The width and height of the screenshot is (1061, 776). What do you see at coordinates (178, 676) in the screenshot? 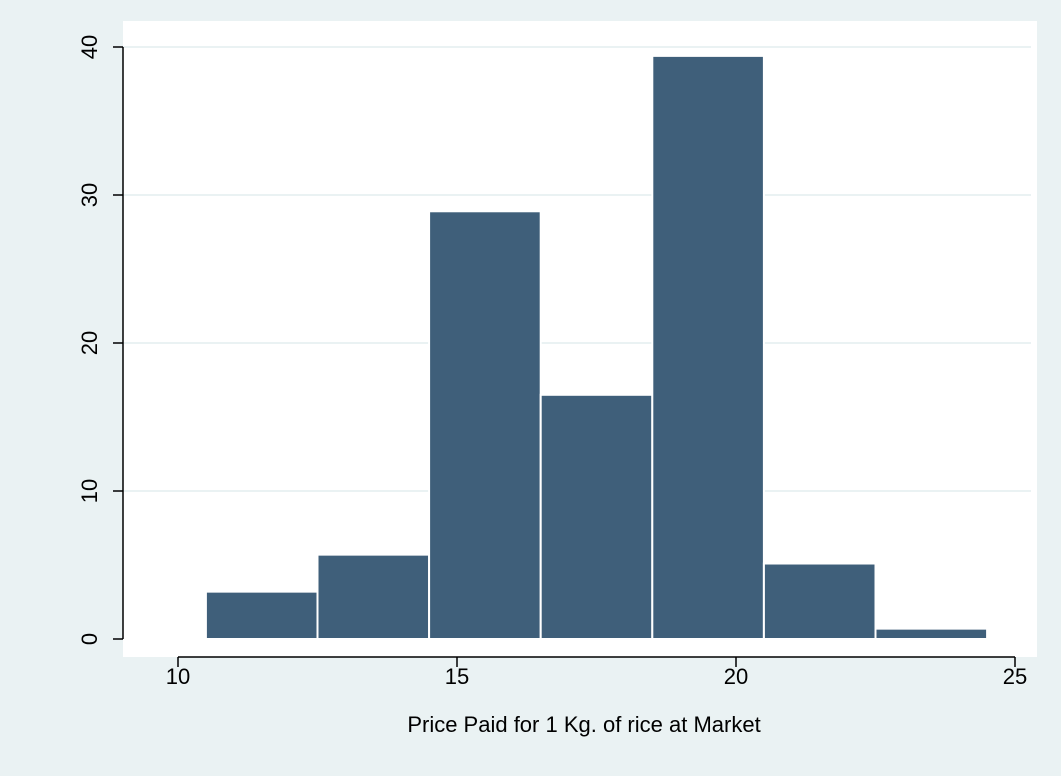
I see `x-tick-label: 10` at bounding box center [178, 676].